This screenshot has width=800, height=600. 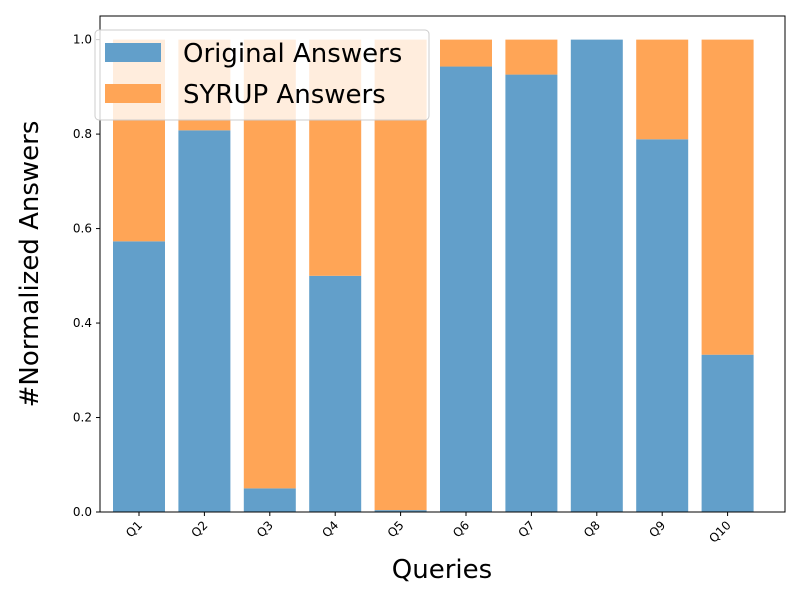 I want to click on x-tick-label-q1: Q1, so click(x=134, y=529).